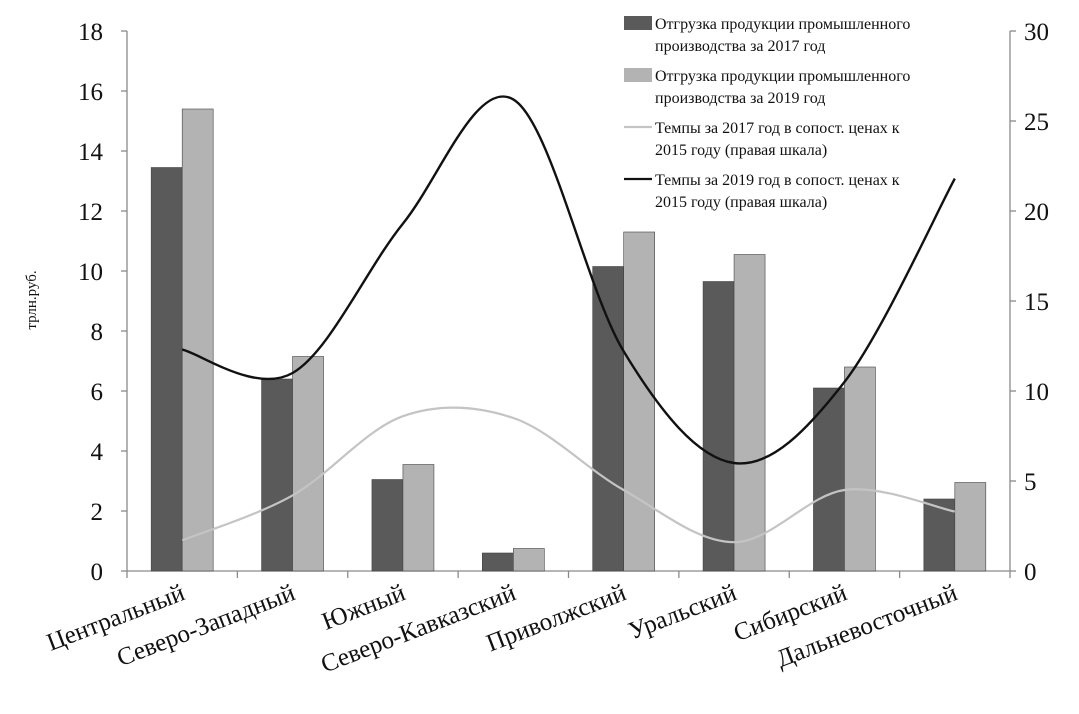  What do you see at coordinates (97, 512) in the screenshot?
I see `left-tick-label: 2` at bounding box center [97, 512].